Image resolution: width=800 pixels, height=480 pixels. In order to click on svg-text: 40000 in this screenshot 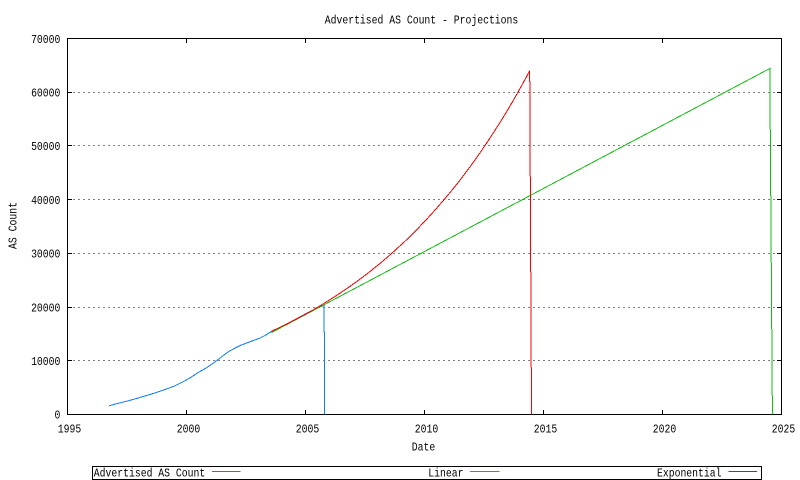, I will do `click(45, 201)`.